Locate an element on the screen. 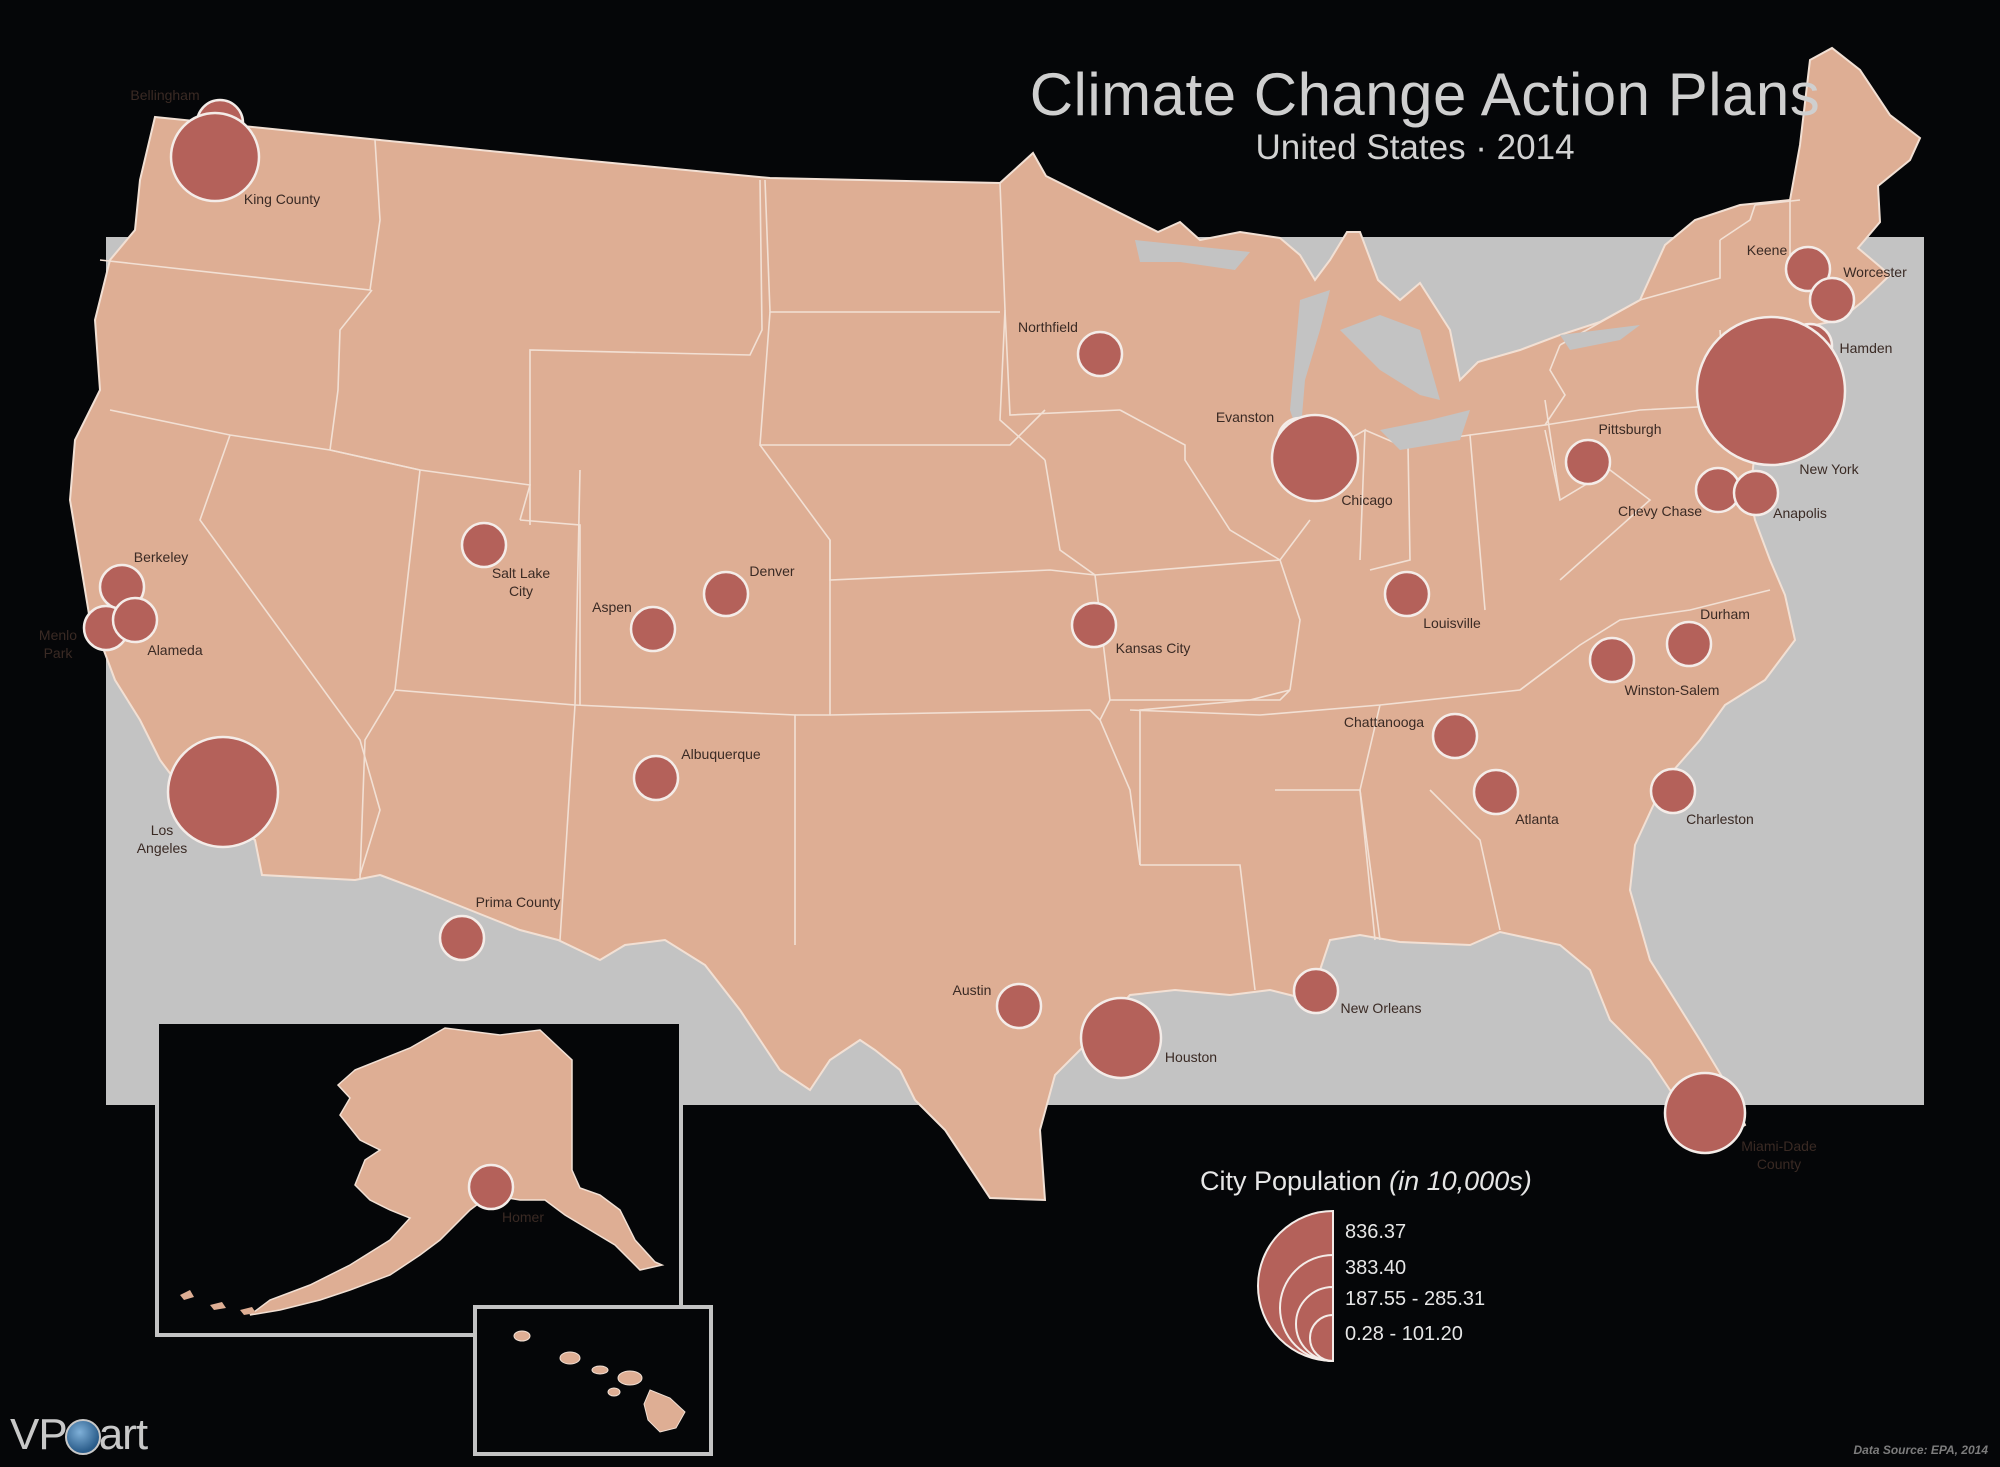 Image resolution: width=2000 pixels, height=1467 pixels. city-bubble-chicago is located at coordinates (1315, 458).